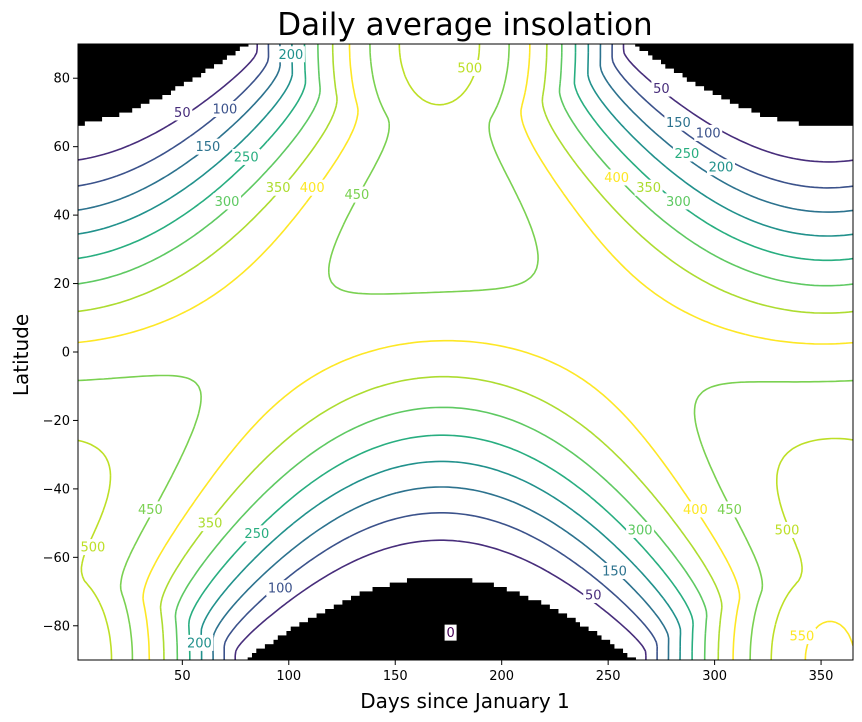 This screenshot has height=722, width=862. What do you see at coordinates (61, 284) in the screenshot?
I see `y-tick-label: 20` at bounding box center [61, 284].